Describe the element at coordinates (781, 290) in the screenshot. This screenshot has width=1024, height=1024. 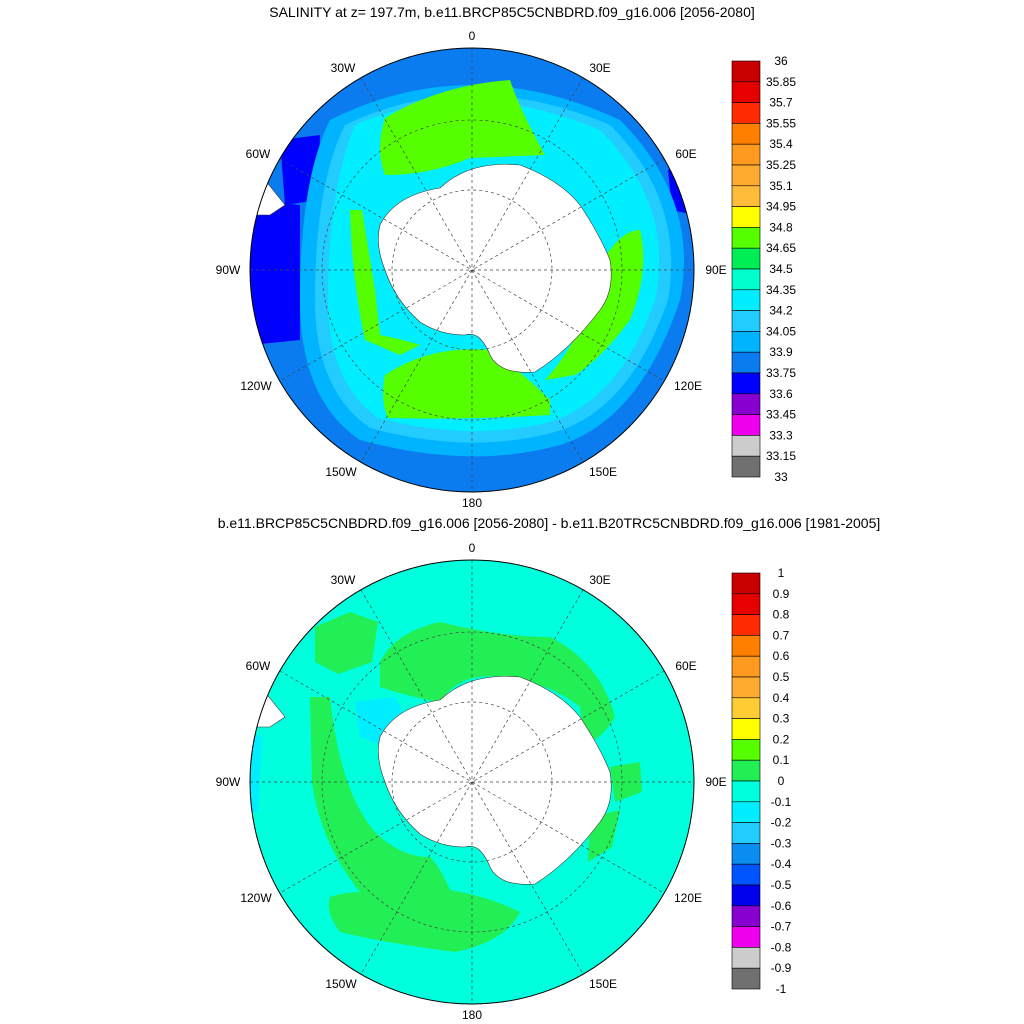
I see `top-colorbar-label: 34.35` at that location.